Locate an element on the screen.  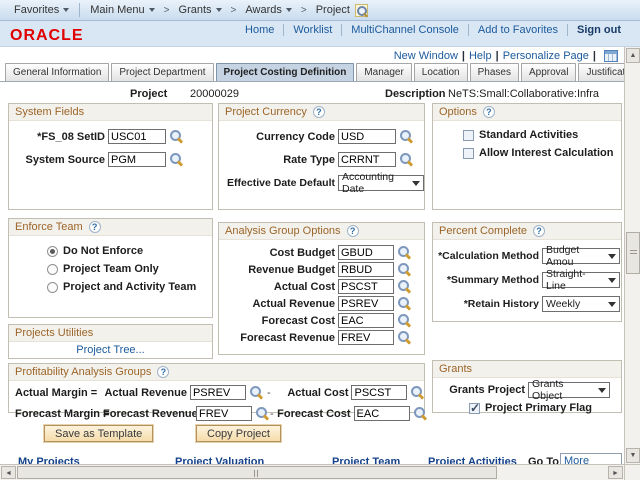
do-not-enforce-radio is located at coordinates (52, 251).